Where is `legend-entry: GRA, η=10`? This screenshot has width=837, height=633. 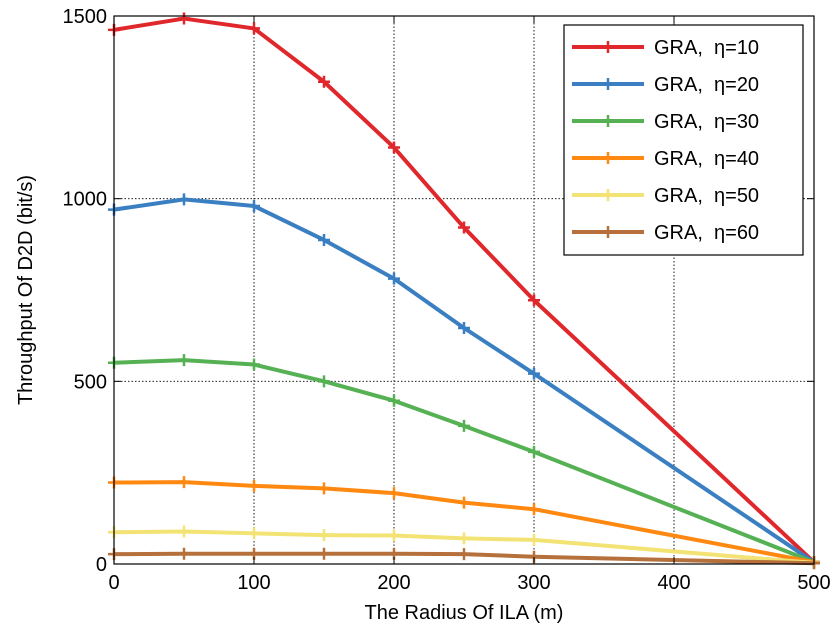
legend-entry: GRA, η=10 is located at coordinates (665, 48).